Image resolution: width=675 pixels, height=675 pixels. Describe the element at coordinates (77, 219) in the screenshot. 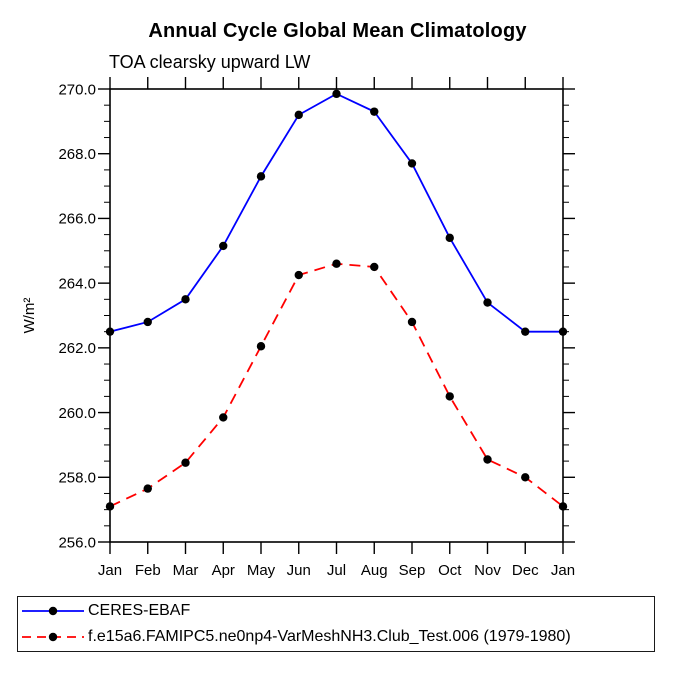

I see `y-axis-tick-label: 266.0` at that location.